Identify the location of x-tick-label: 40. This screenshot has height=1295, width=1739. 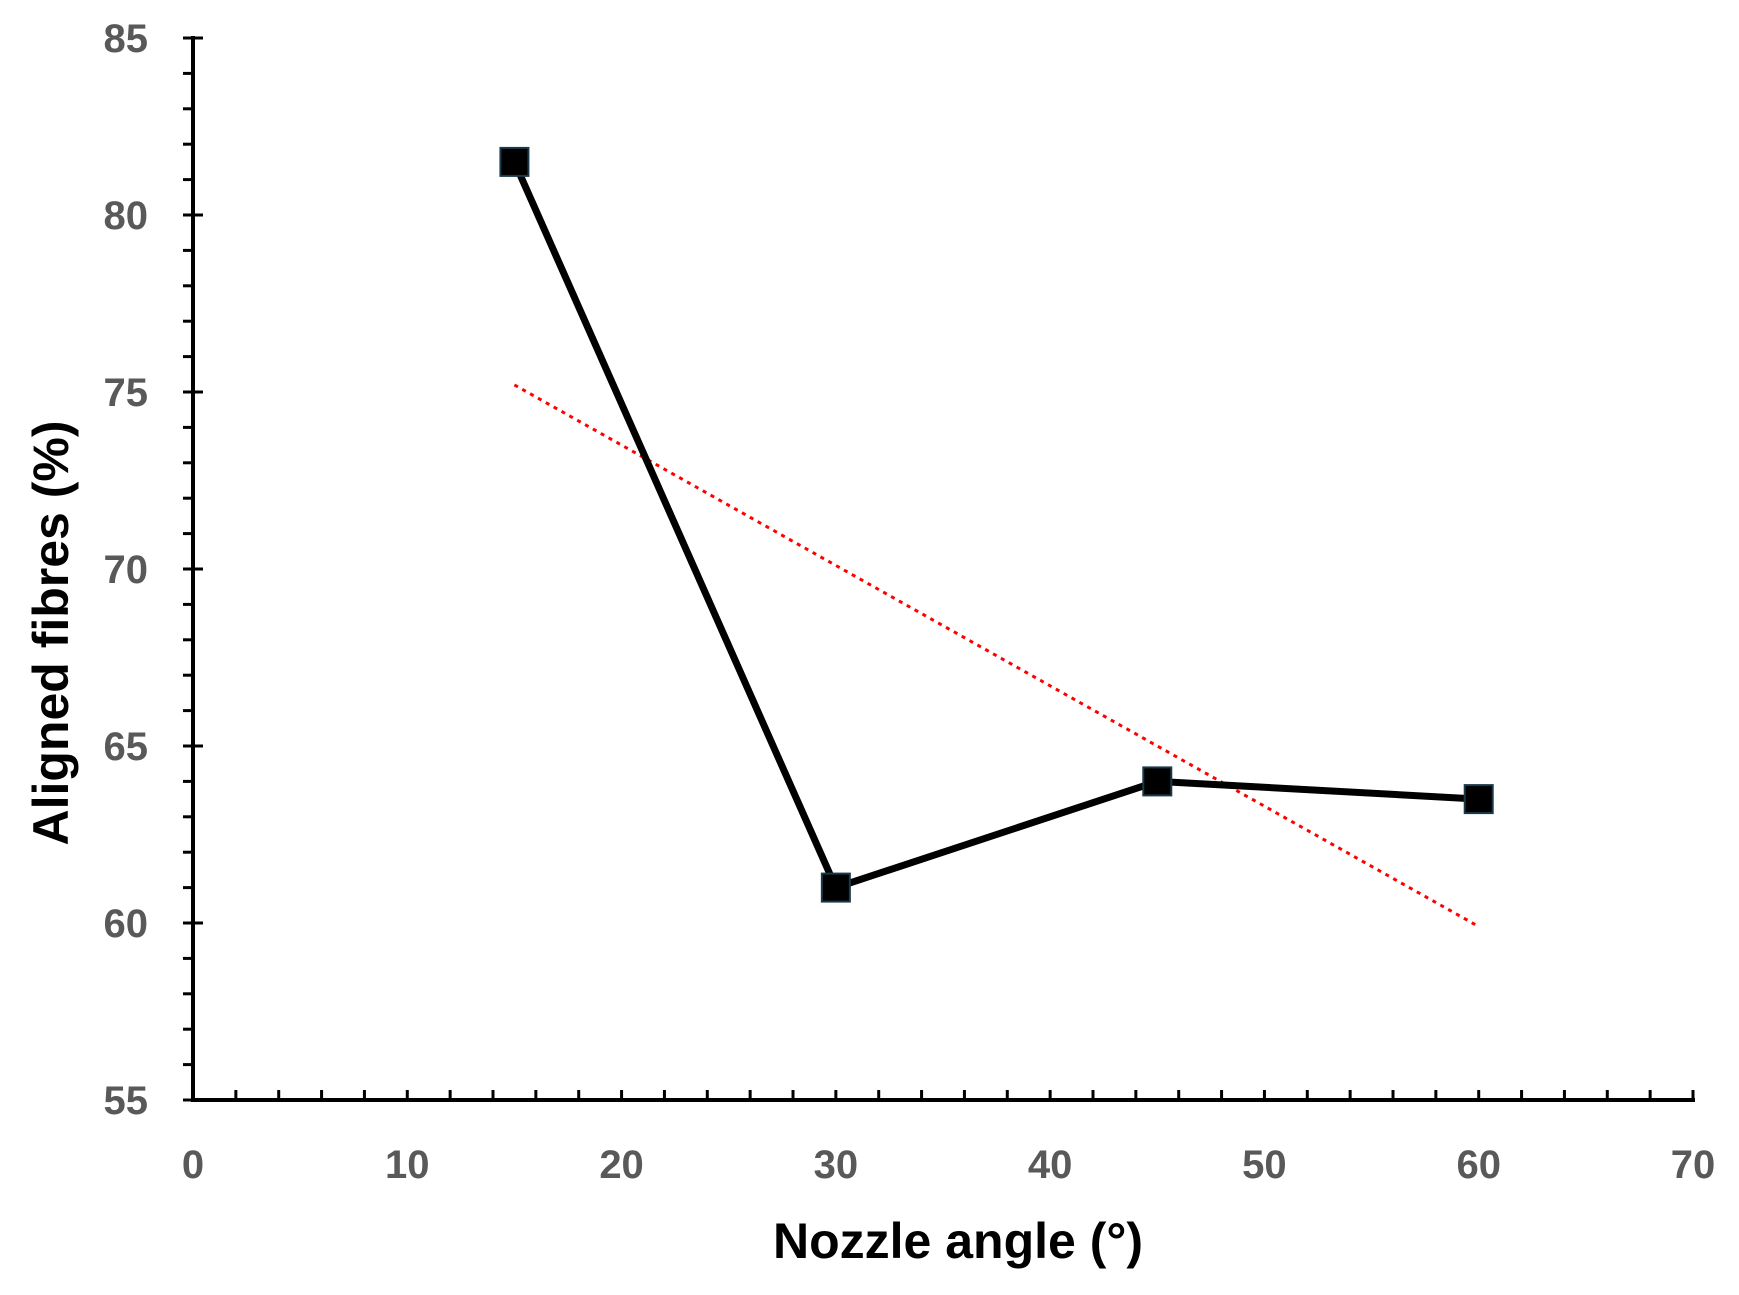
(1050, 1165).